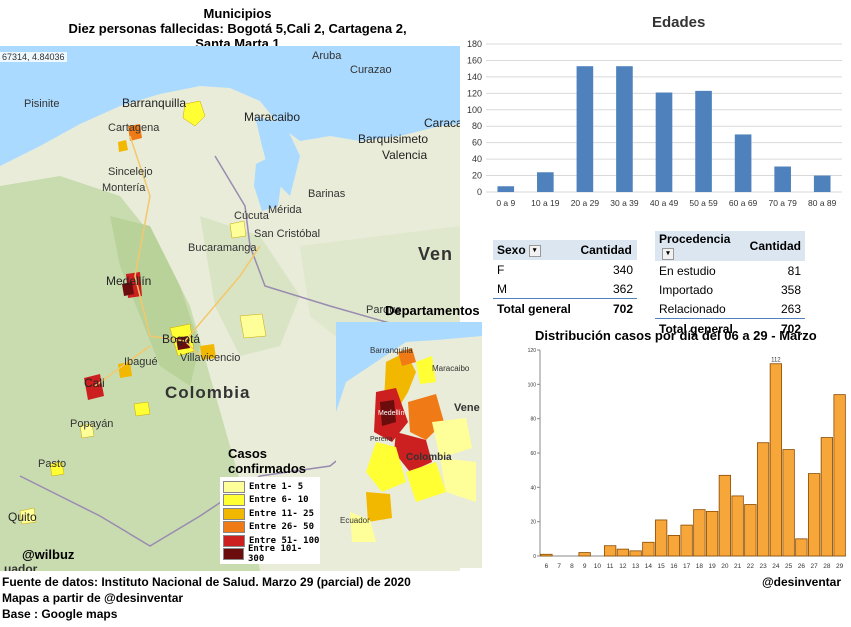  Describe the element at coordinates (822, 203) in the screenshot. I see `x-tick-label: 80 a 89` at that location.